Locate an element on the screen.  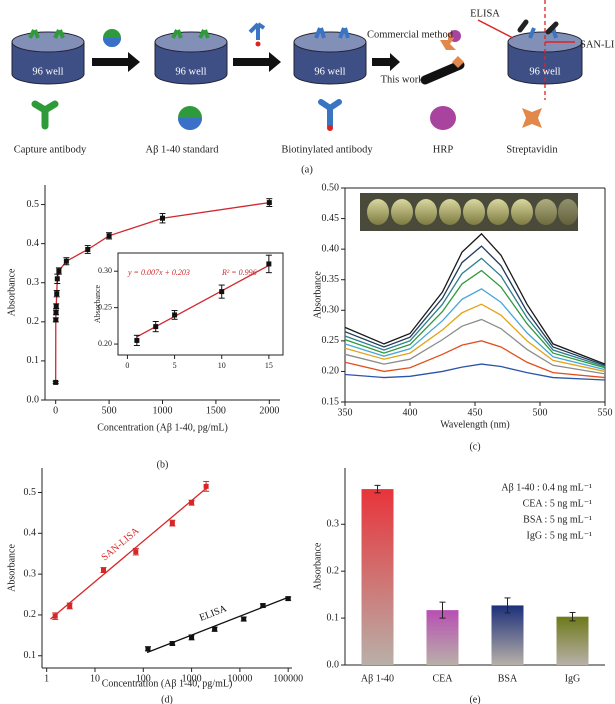
y-tick-label: 0.30 is located at coordinates (331, 310).